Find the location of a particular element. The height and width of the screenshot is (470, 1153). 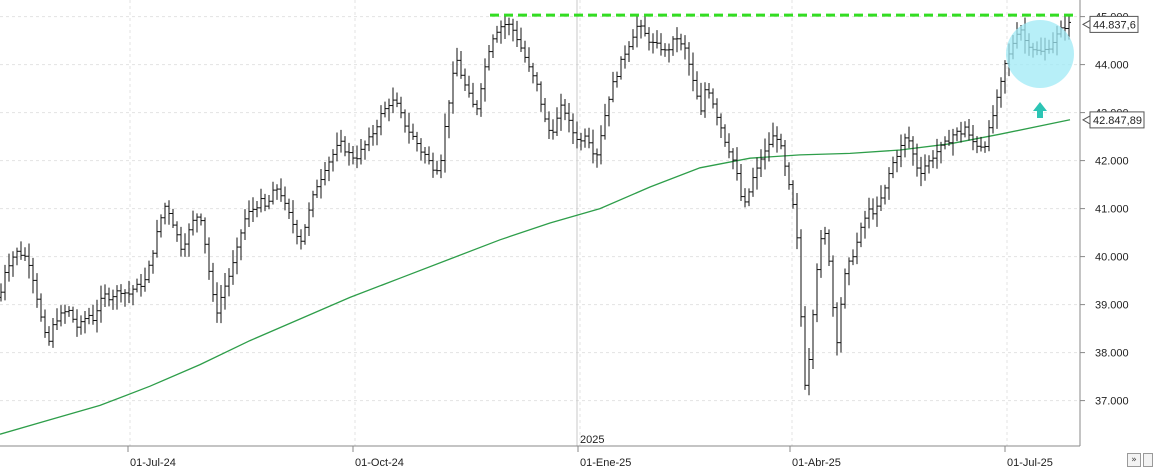

moving-average-pointer is located at coordinates (1086, 120).